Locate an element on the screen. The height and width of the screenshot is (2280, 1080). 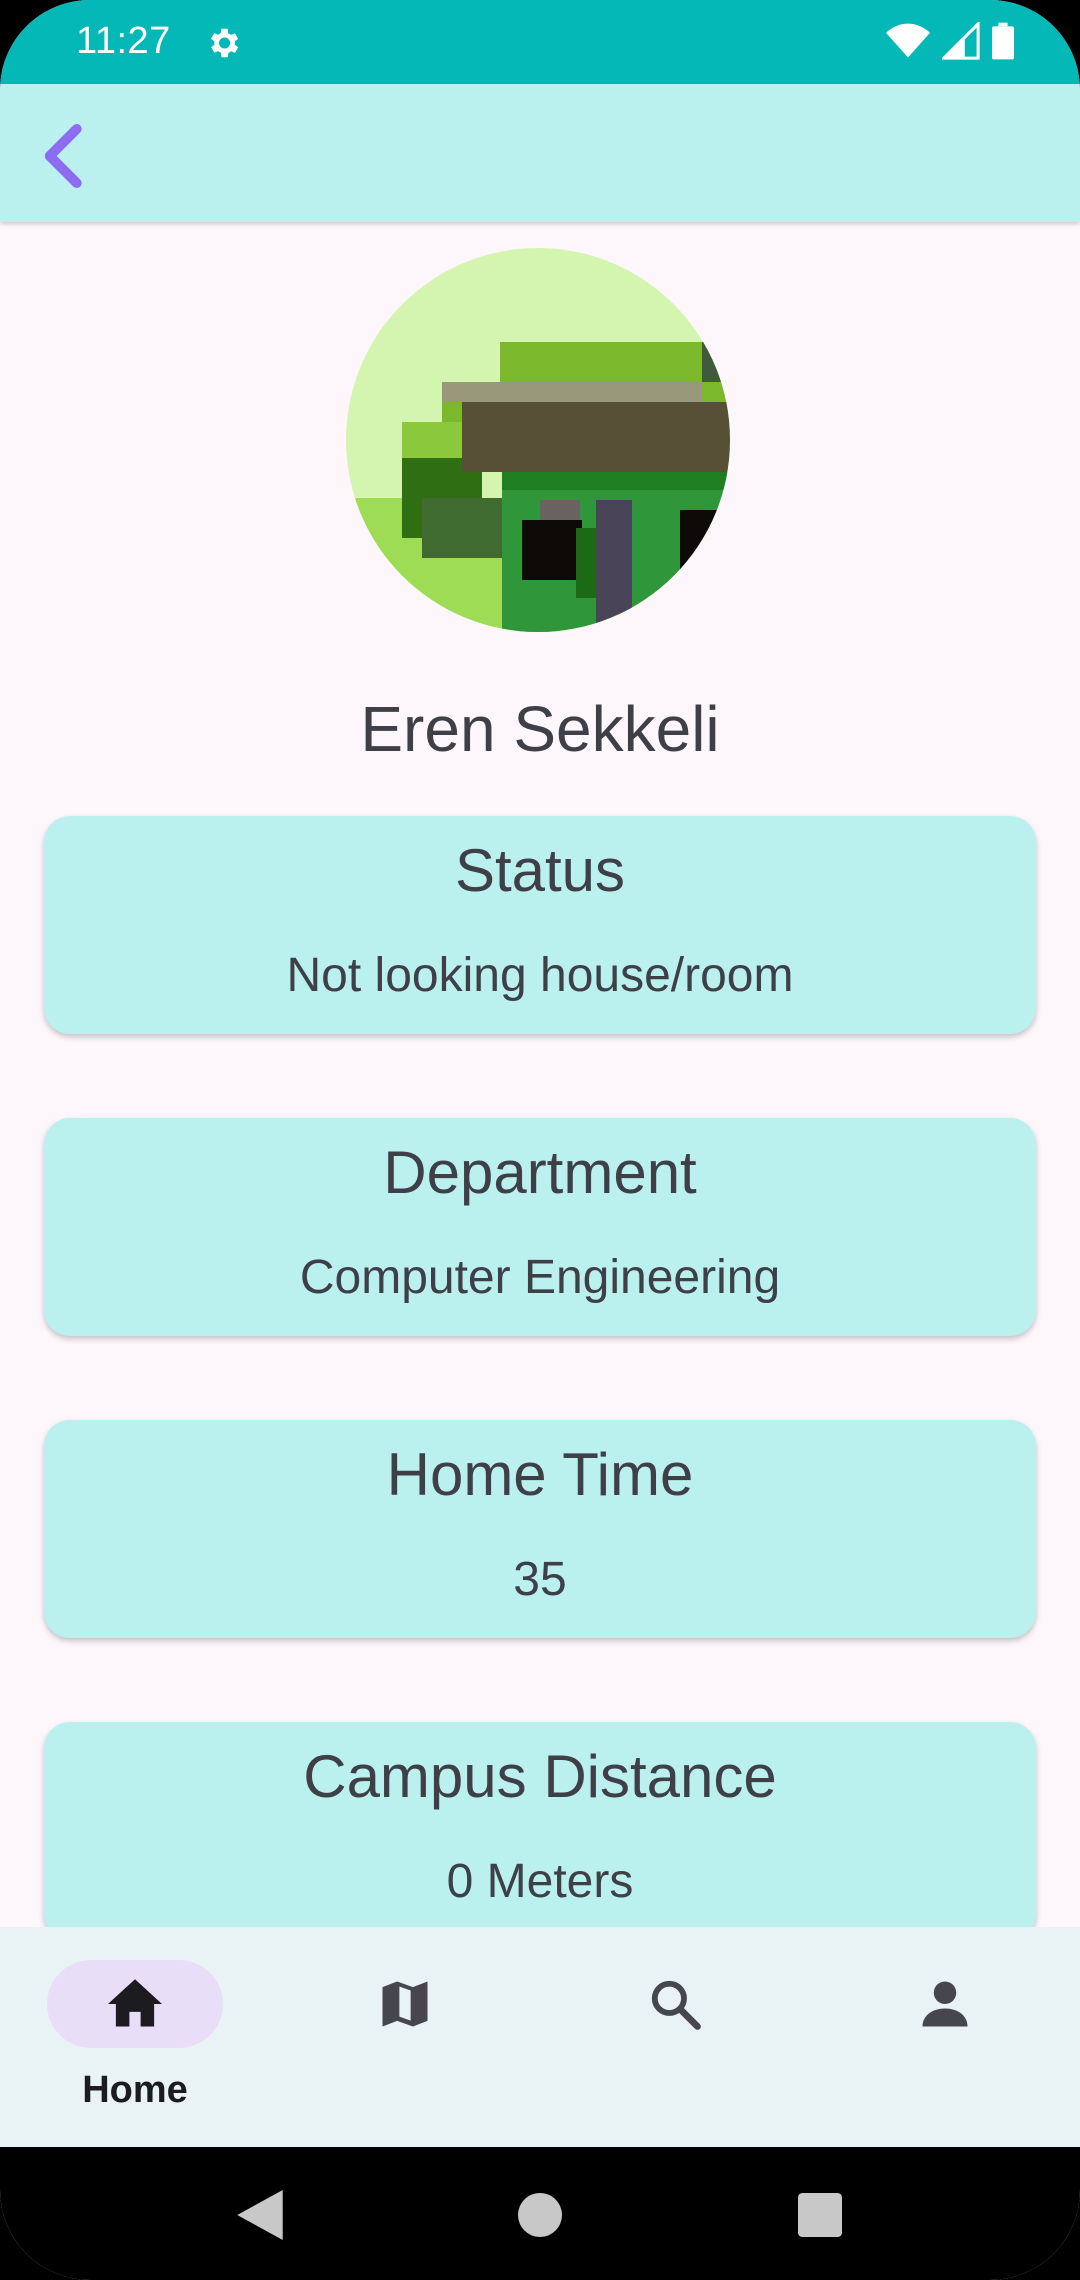
card-value: Computer Engineering is located at coordinates (540, 1277).